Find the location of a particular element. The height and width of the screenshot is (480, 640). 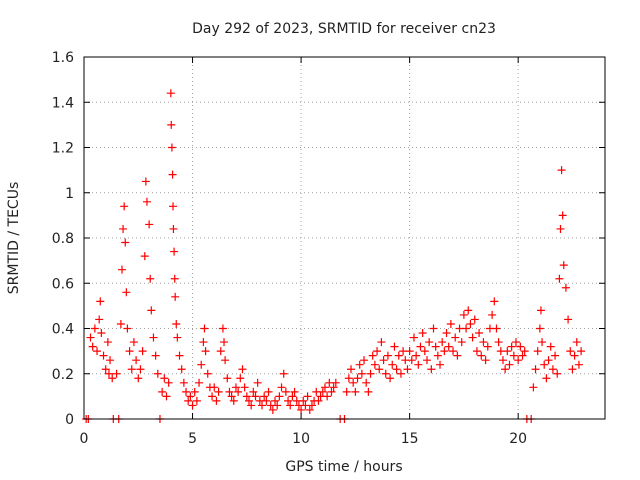

y-tick-label: 0.6 is located at coordinates (63, 284).